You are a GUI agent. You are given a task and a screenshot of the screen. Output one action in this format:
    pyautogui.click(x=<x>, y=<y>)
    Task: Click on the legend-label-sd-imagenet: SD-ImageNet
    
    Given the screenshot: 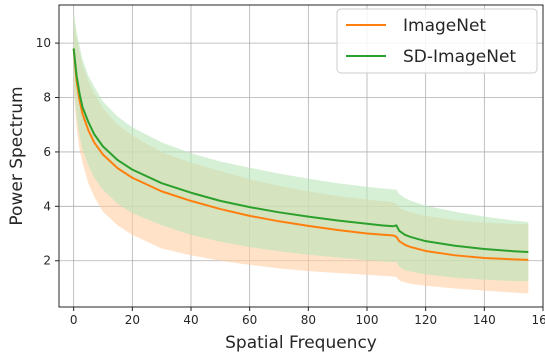 What is the action you would take?
    pyautogui.click(x=459, y=57)
    